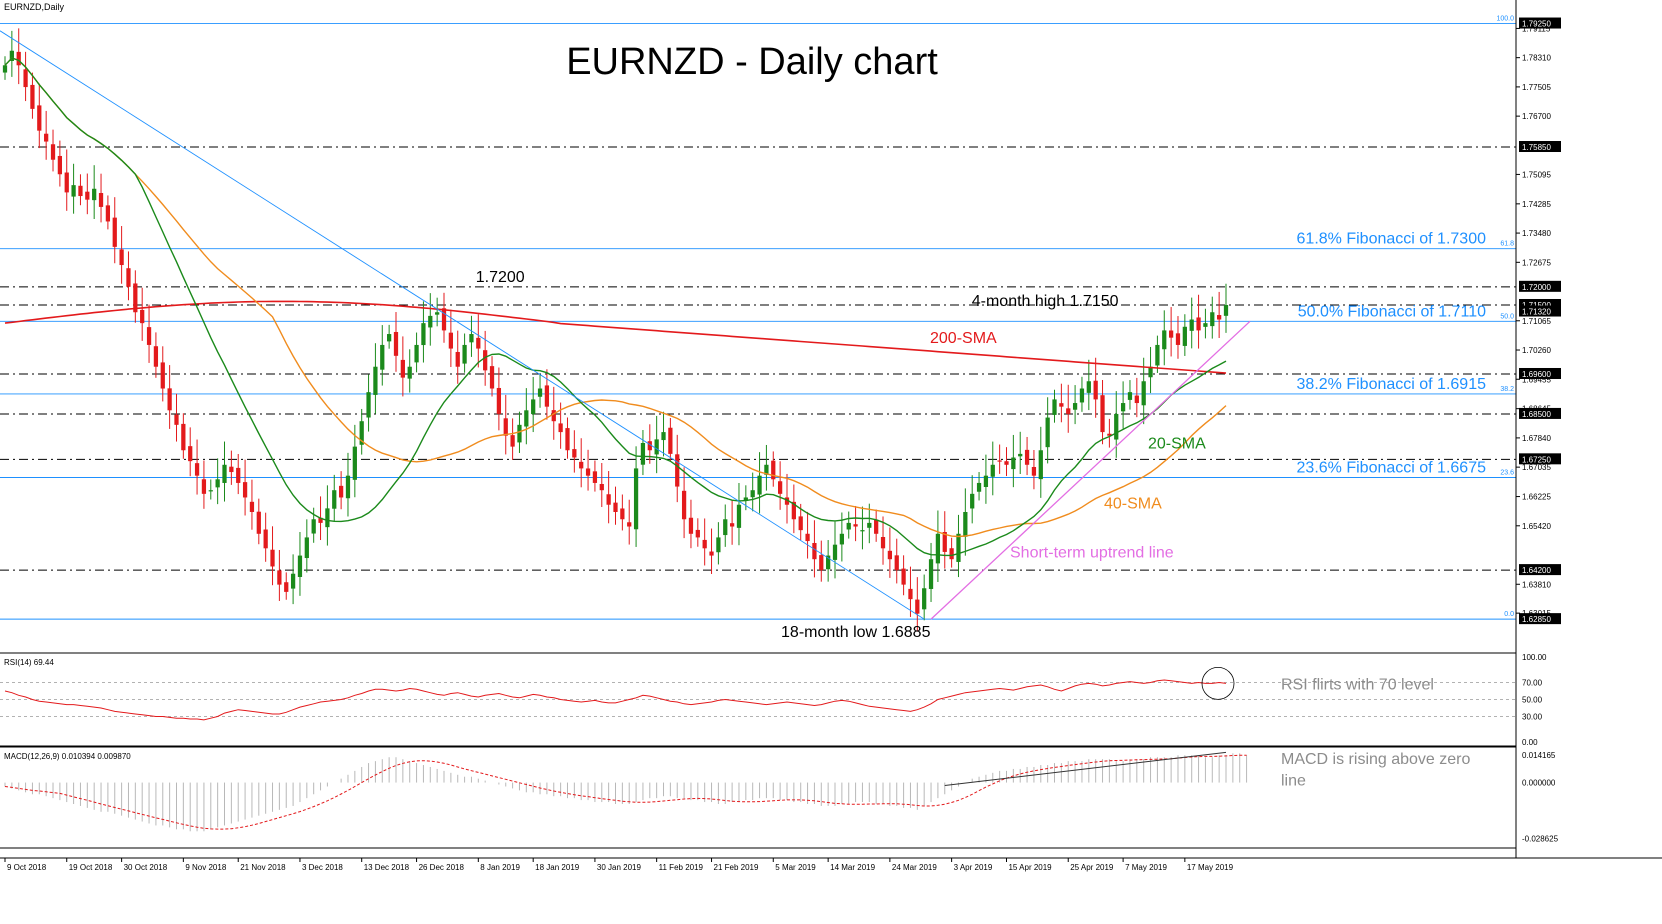  Describe the element at coordinates (1540, 147) in the screenshot. I see `level-box` at that location.